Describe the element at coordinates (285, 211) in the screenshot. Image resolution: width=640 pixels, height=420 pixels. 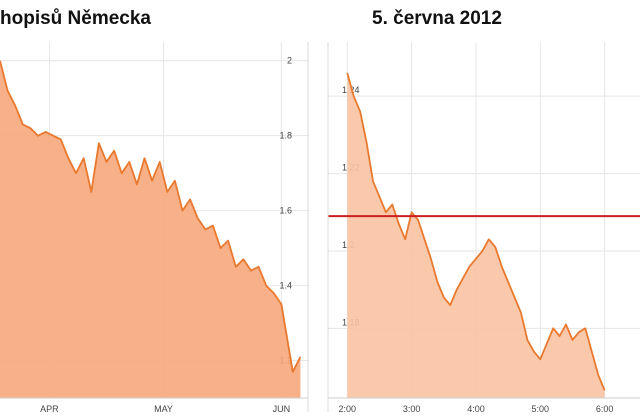
I see `y-tick-label: 1.6` at that location.